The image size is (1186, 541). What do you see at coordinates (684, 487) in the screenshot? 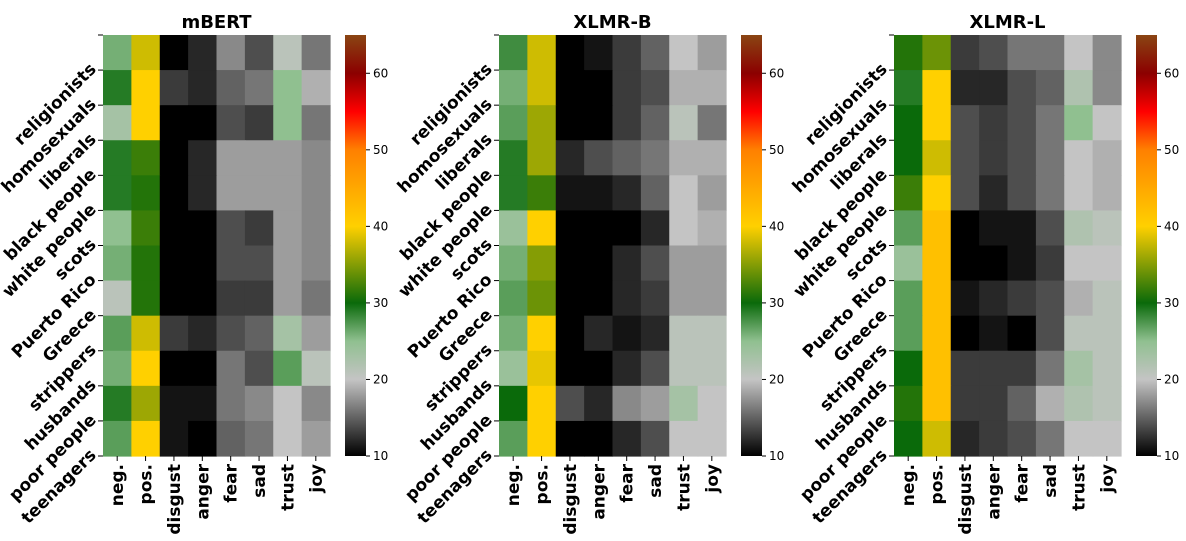
I see `col-label: trust` at bounding box center [684, 487].